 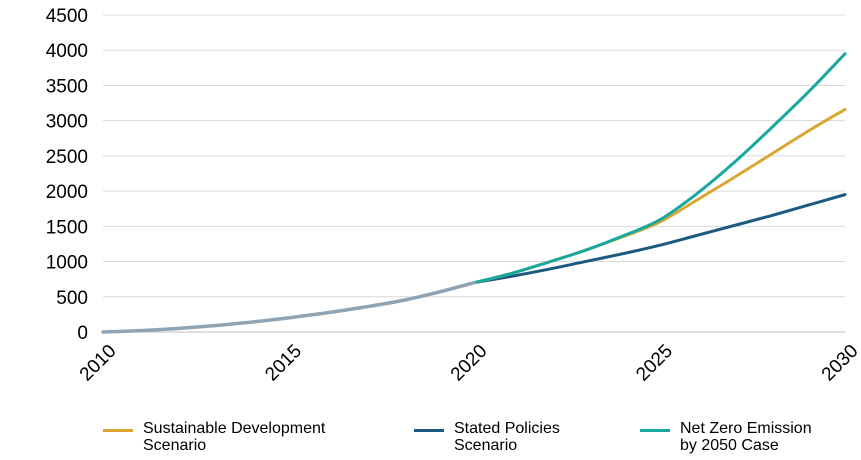 What do you see at coordinates (67, 192) in the screenshot?
I see `y-tick-label: 2000` at bounding box center [67, 192].